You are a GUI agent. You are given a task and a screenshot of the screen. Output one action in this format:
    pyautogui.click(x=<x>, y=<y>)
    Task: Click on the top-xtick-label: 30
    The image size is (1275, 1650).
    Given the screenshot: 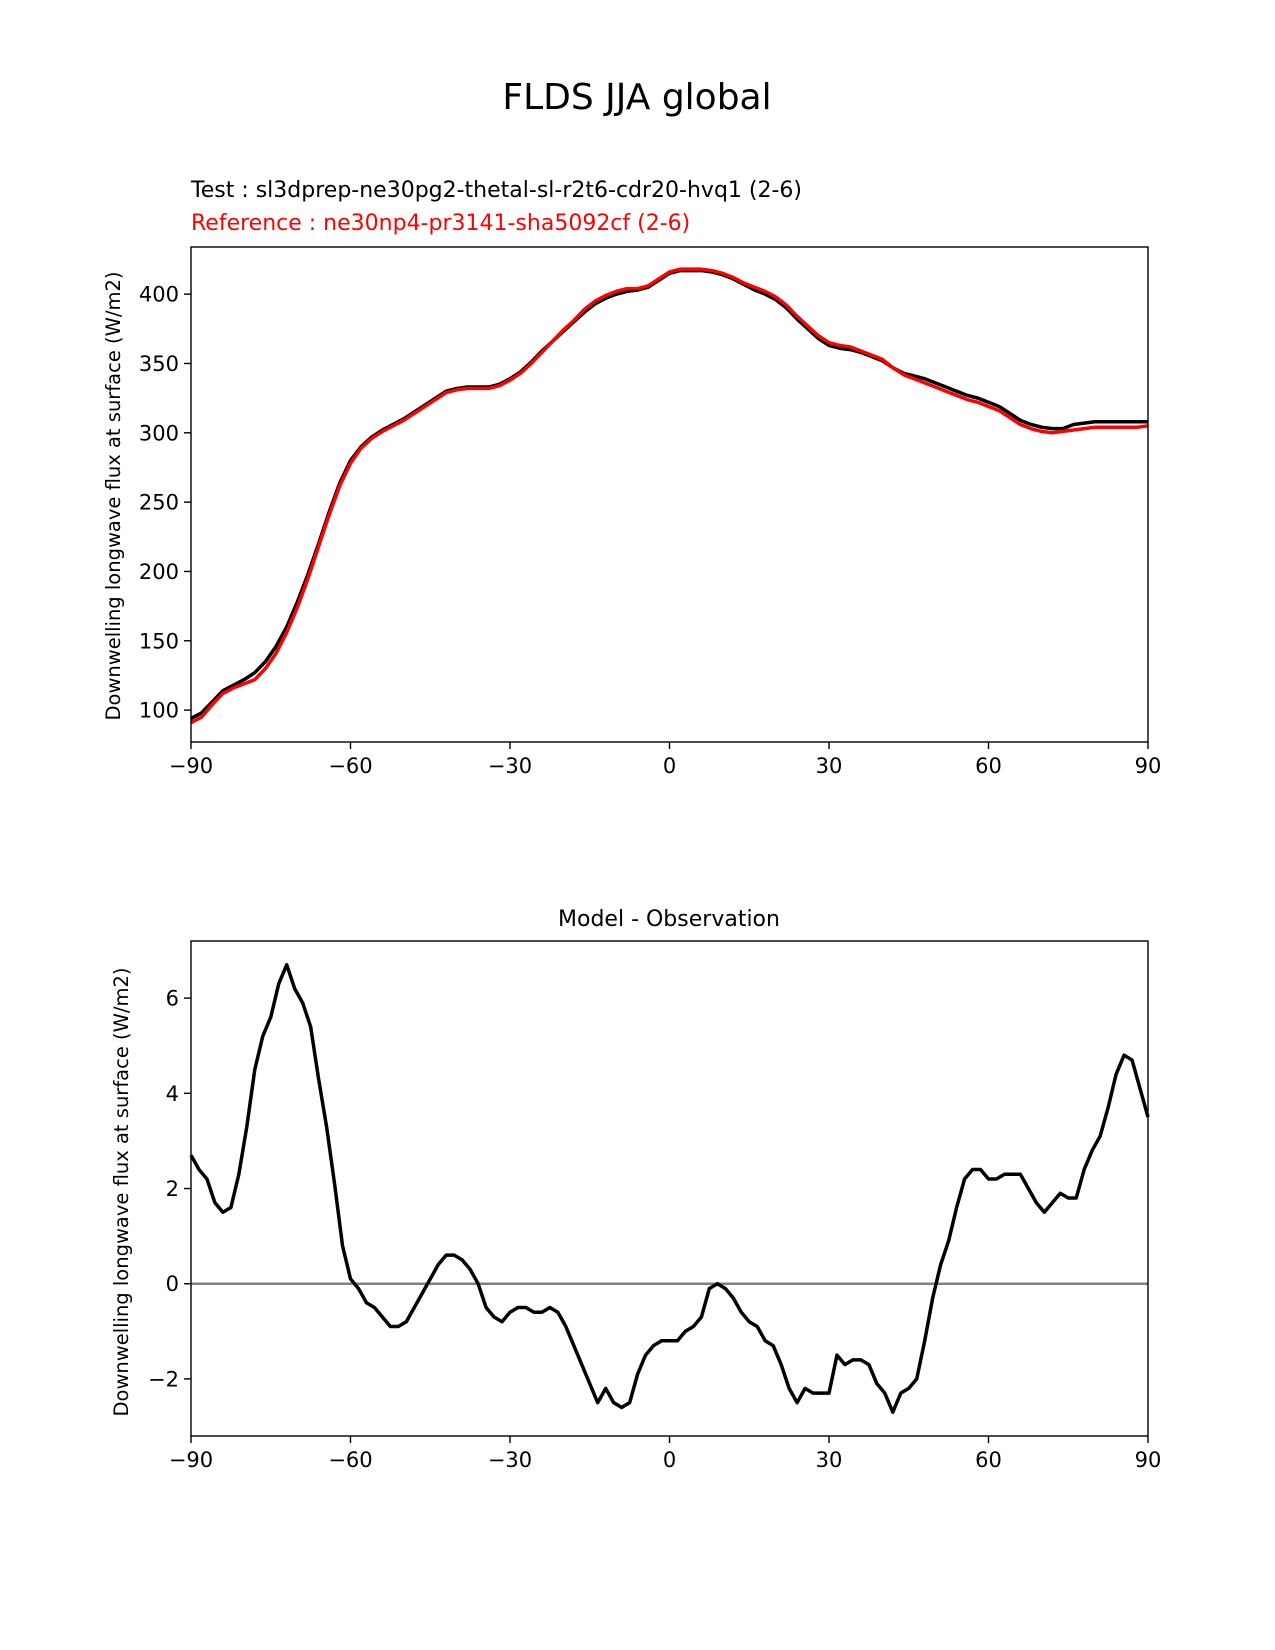 What is the action you would take?
    pyautogui.click(x=829, y=766)
    